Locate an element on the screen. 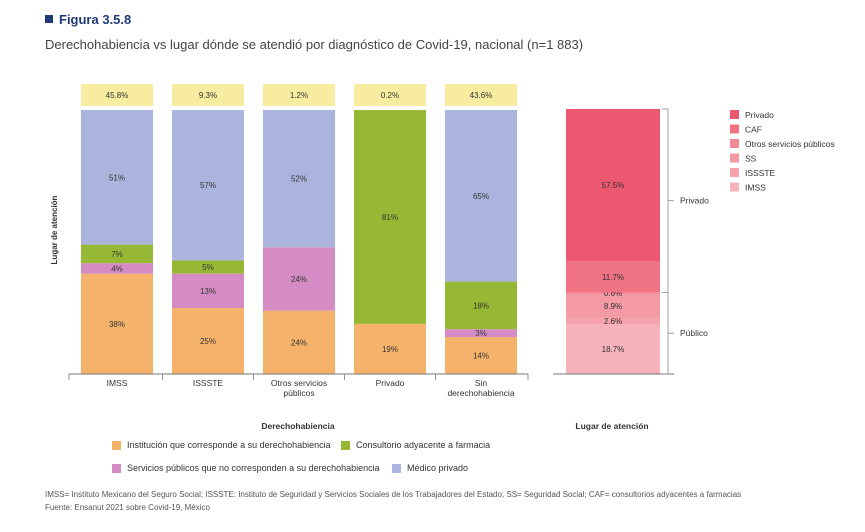 The image size is (865, 532). bar-value-label: 13% is located at coordinates (208, 291).